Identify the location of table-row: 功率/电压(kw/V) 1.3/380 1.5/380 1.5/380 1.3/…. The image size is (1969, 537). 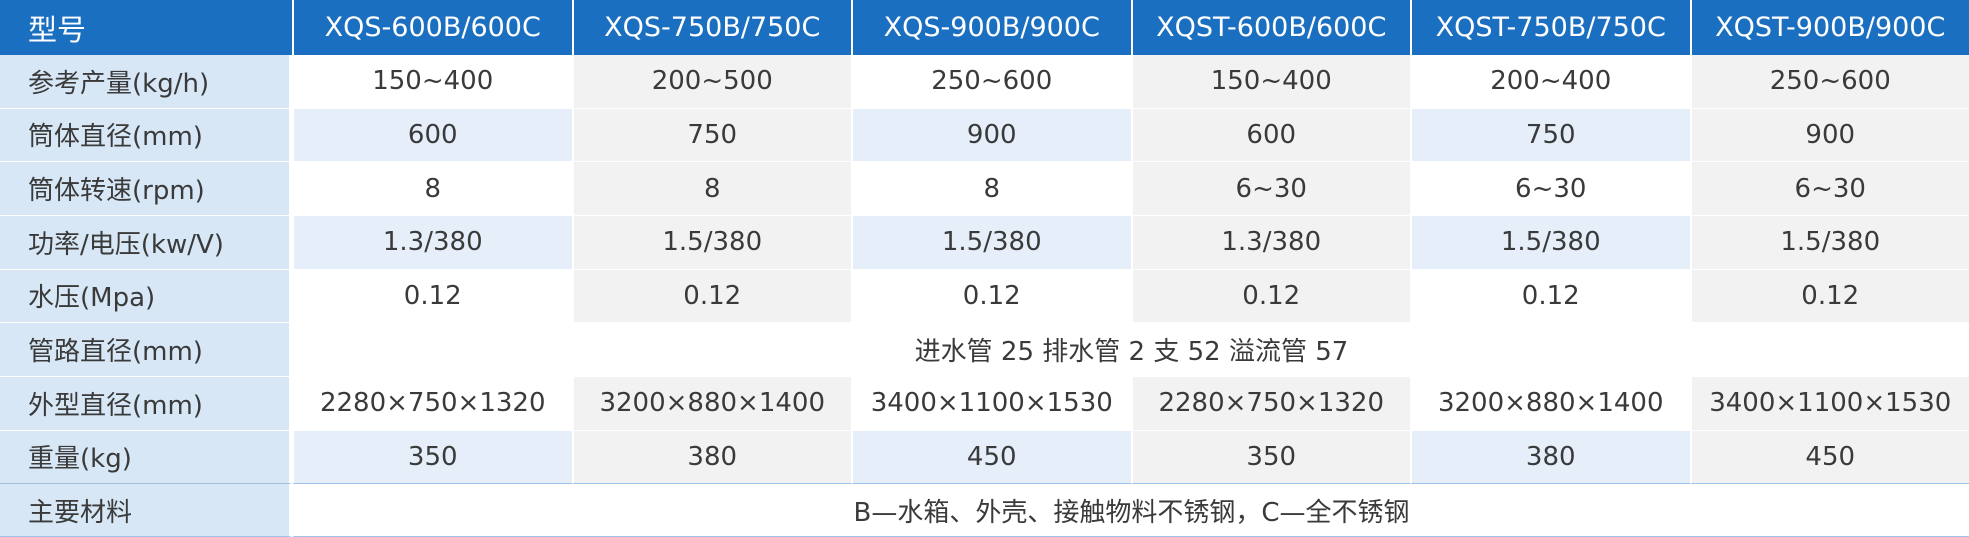
(984, 242).